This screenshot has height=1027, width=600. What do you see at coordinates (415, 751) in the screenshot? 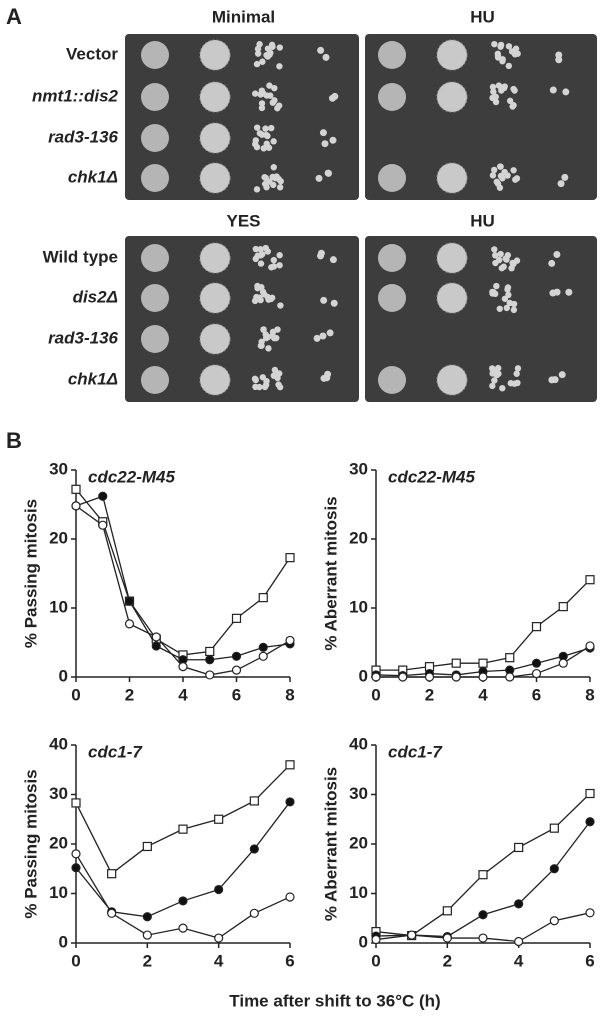
I see `chart-title: cdc1-7` at bounding box center [415, 751].